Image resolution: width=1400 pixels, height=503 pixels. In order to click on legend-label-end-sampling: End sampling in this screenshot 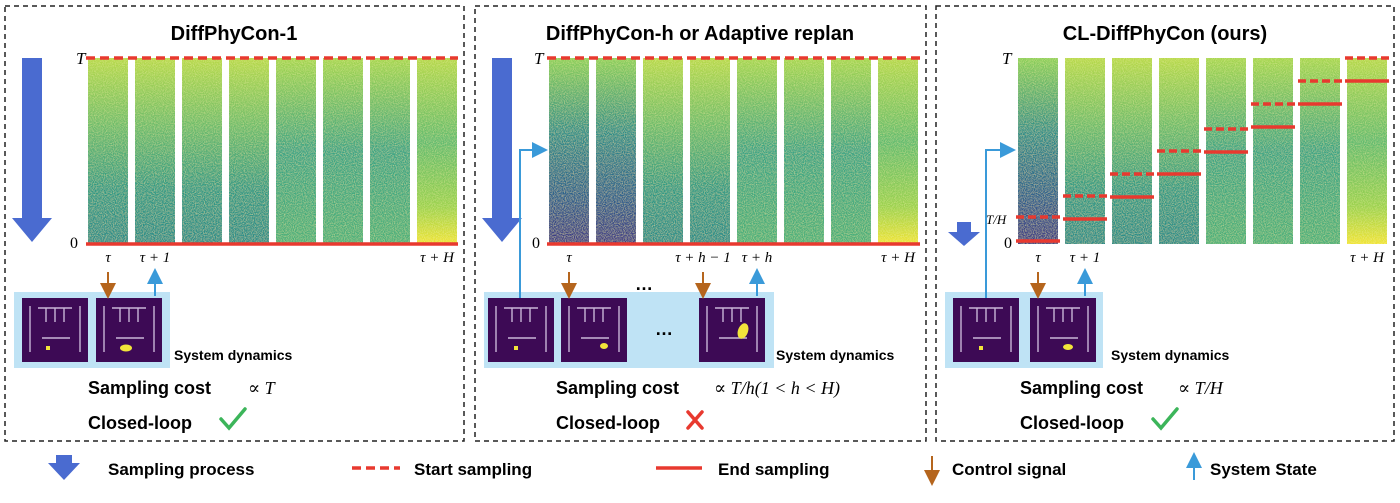, I will do `click(773, 469)`.